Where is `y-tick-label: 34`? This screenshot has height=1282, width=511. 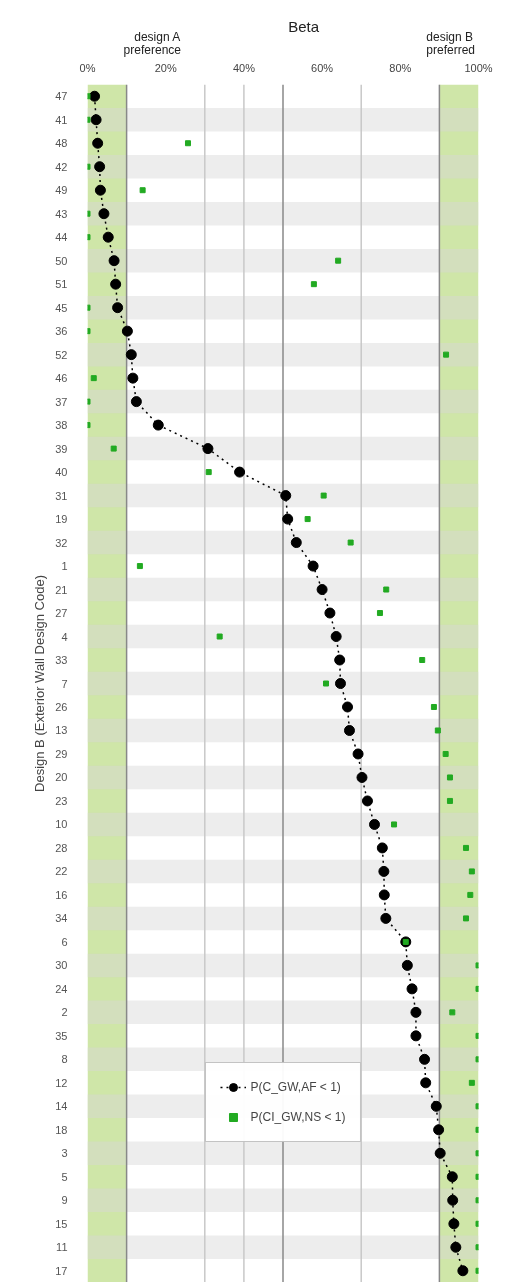
y-tick-label: 34 is located at coordinates (61, 918).